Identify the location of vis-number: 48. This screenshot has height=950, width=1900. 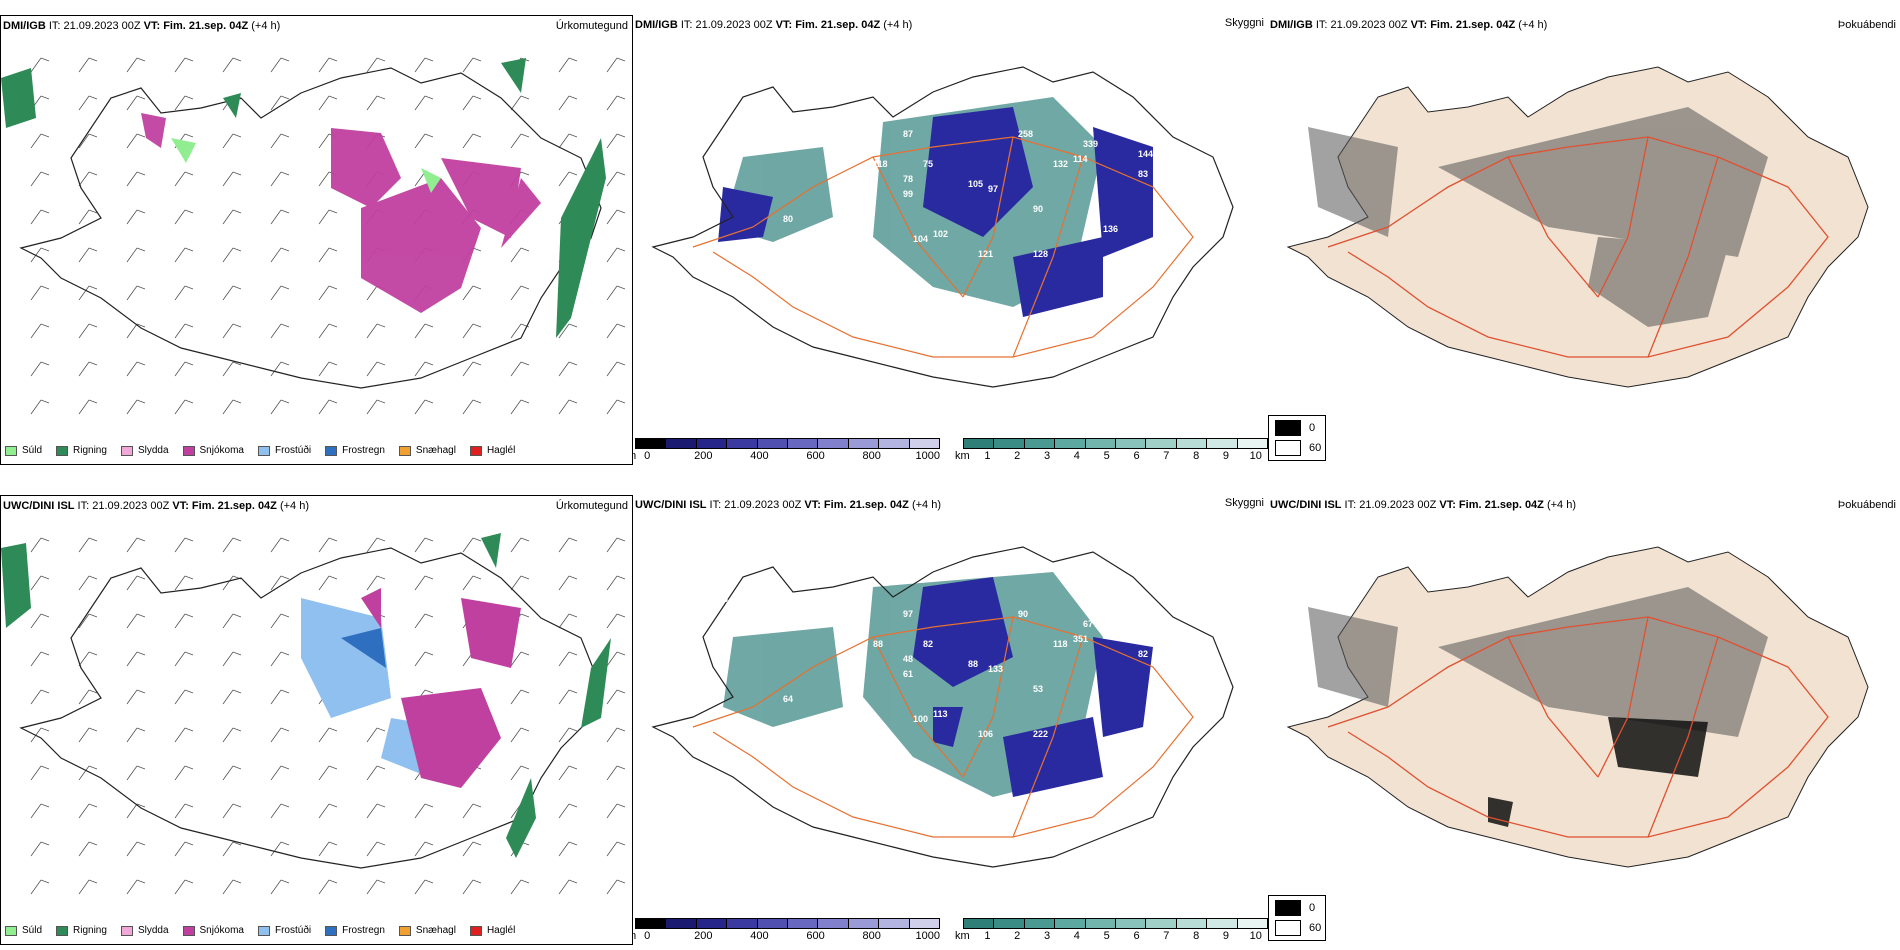
(908, 659).